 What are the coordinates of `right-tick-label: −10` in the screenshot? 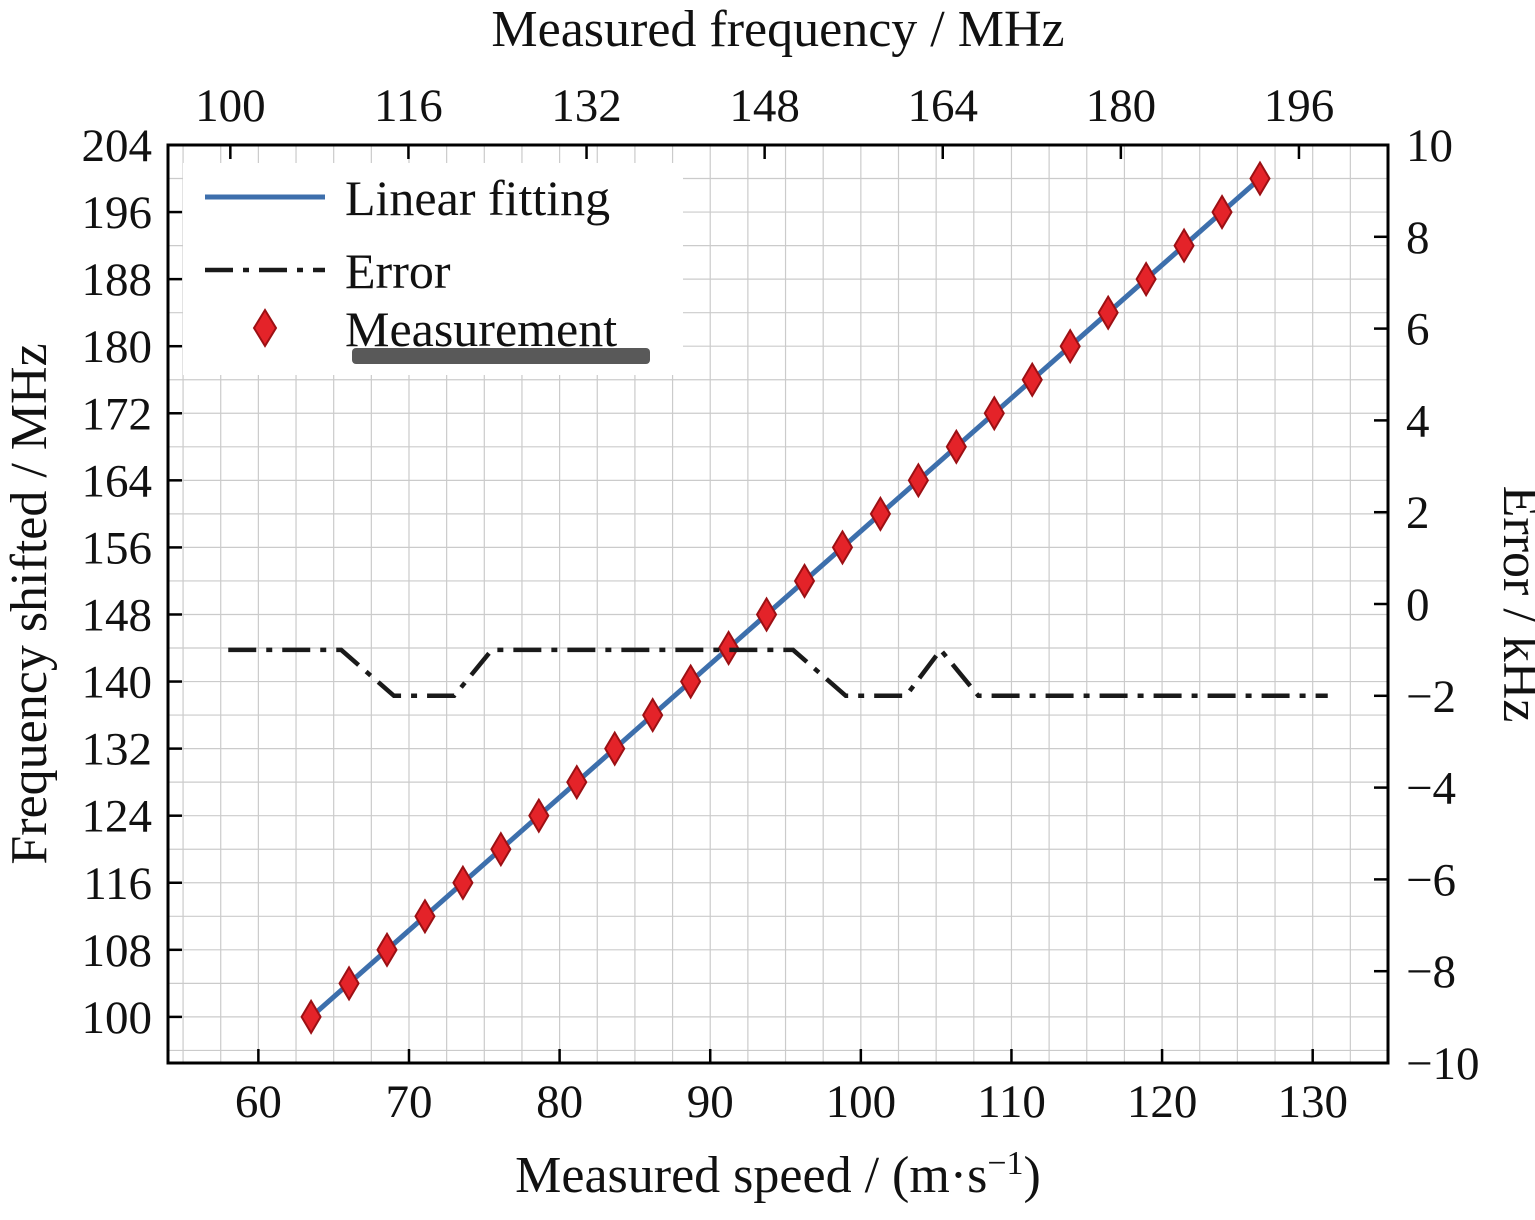 It's located at (1443, 1064).